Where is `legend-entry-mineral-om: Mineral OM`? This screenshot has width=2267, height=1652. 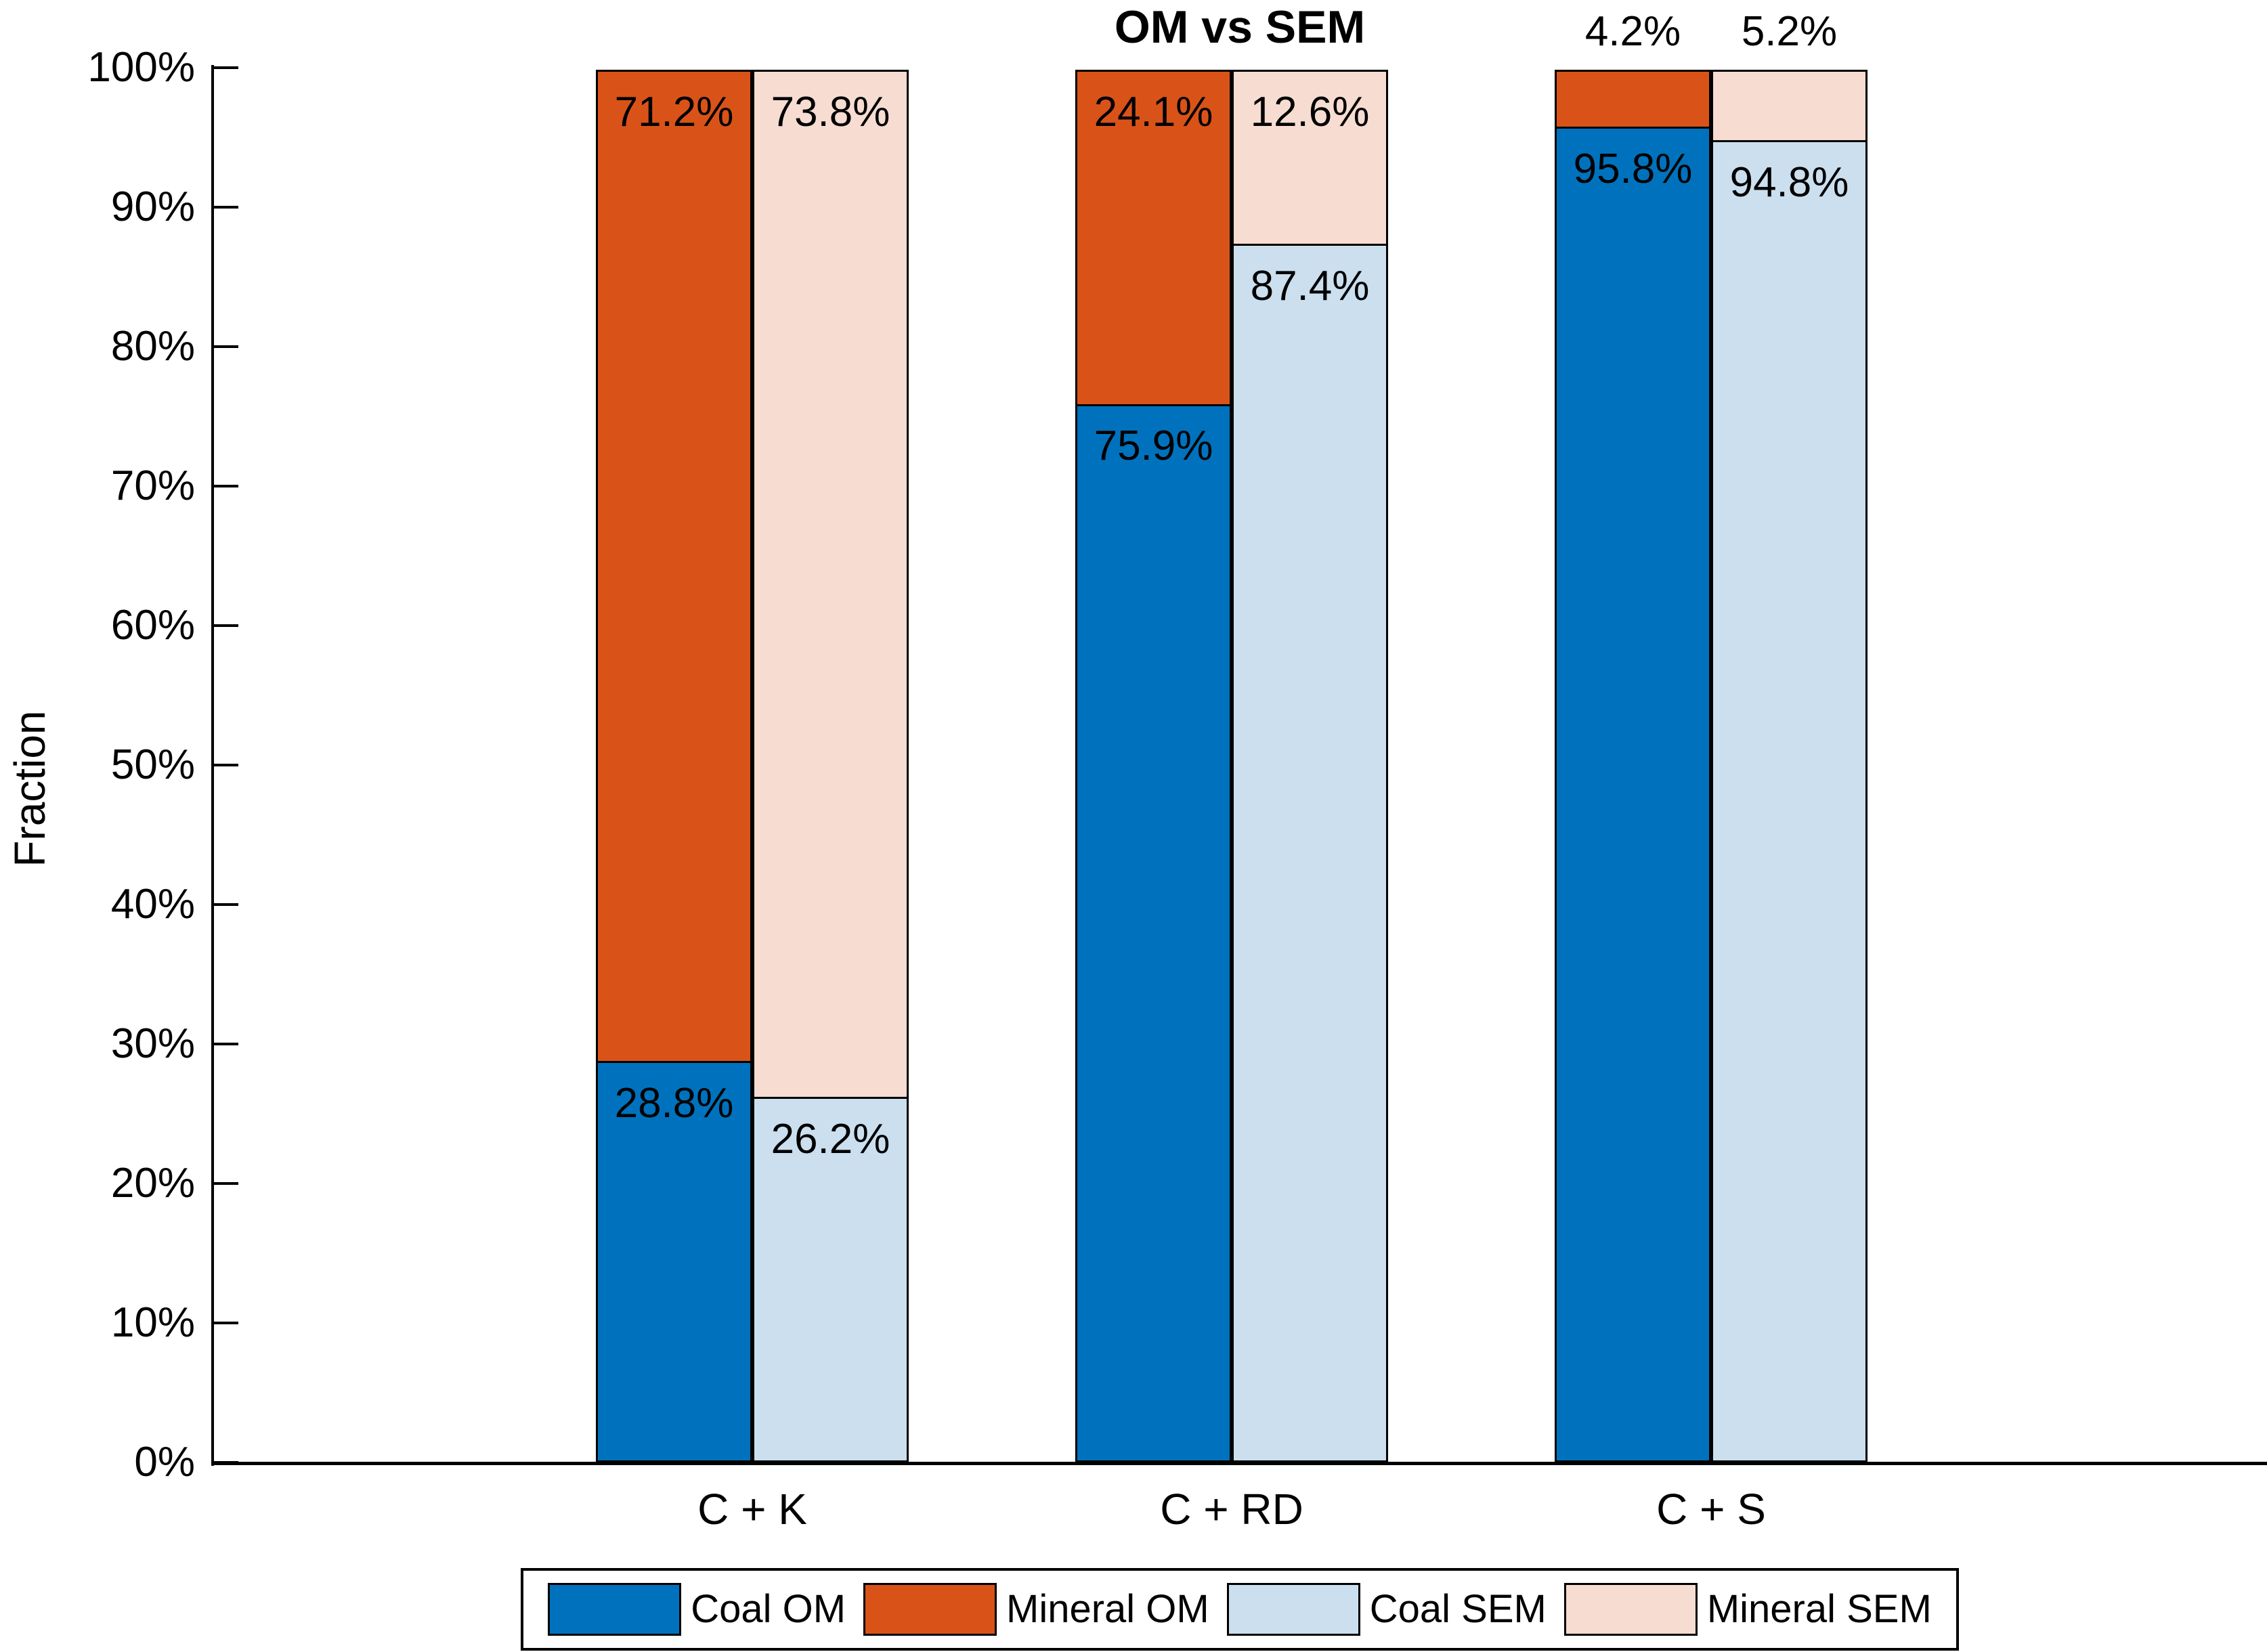
legend-entry-mineral-om: Mineral OM is located at coordinates (1036, 1610).